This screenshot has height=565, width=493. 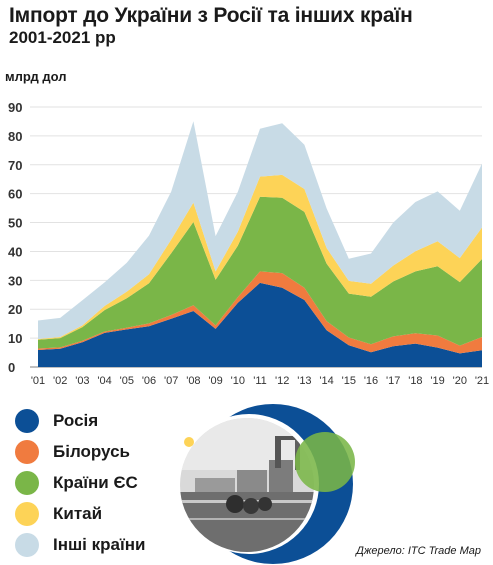 What do you see at coordinates (371, 381) in the screenshot?
I see `x-tick-label: '16` at bounding box center [371, 381].